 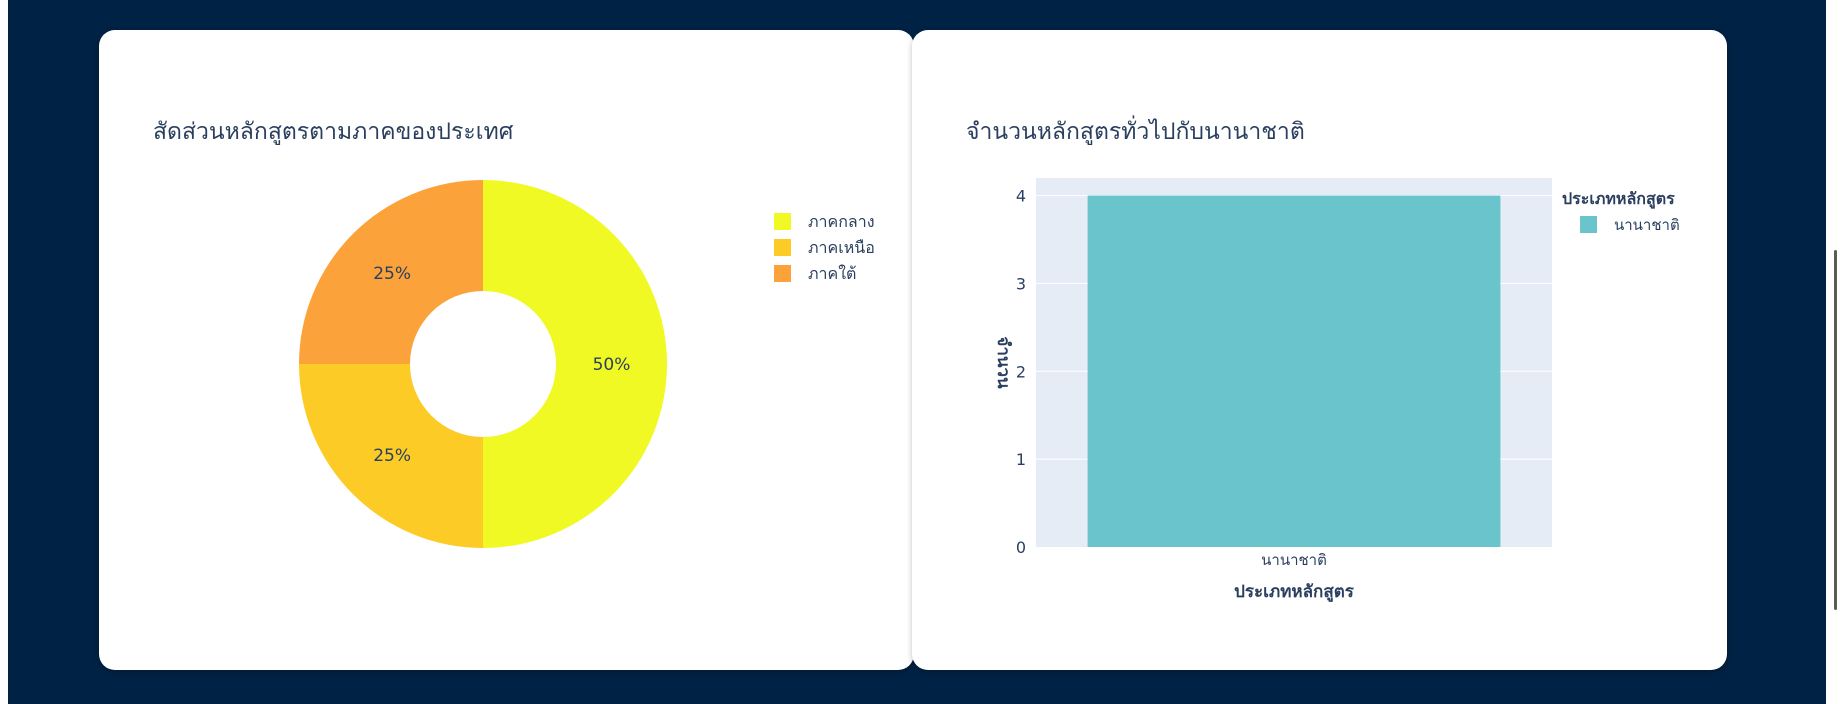 I want to click on x-tick-label: นานาชาติ, so click(x=1294, y=560).